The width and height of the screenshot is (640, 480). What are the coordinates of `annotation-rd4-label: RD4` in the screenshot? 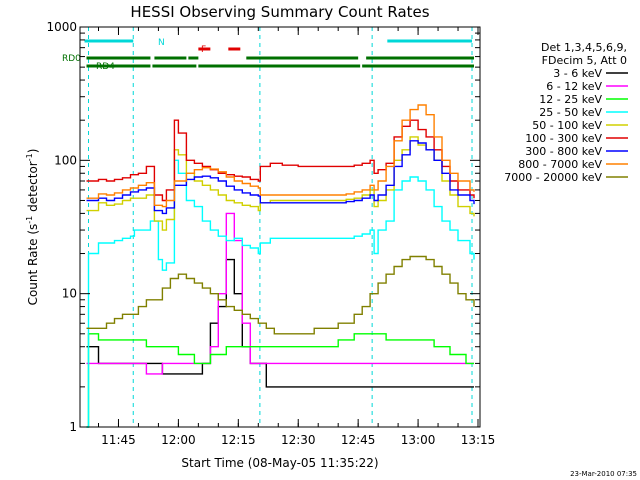 It's located at (105, 67).